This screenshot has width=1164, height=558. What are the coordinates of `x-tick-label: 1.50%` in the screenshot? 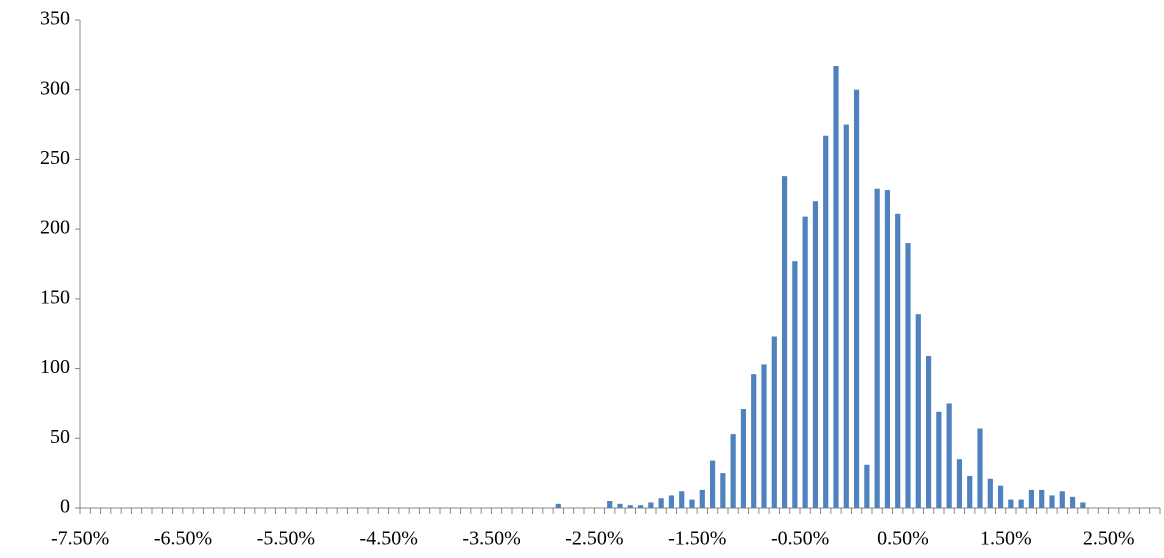 It's located at (1006, 539).